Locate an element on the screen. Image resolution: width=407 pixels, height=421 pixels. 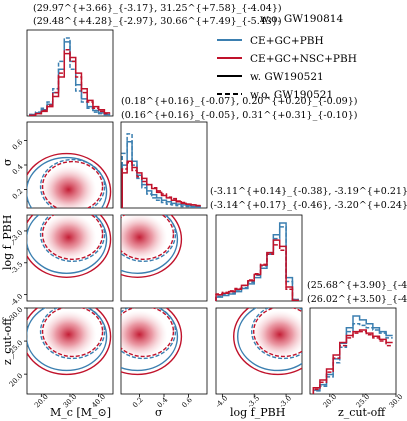
xtick-label-z-2: 30.0 is located at coordinates (396, 401).